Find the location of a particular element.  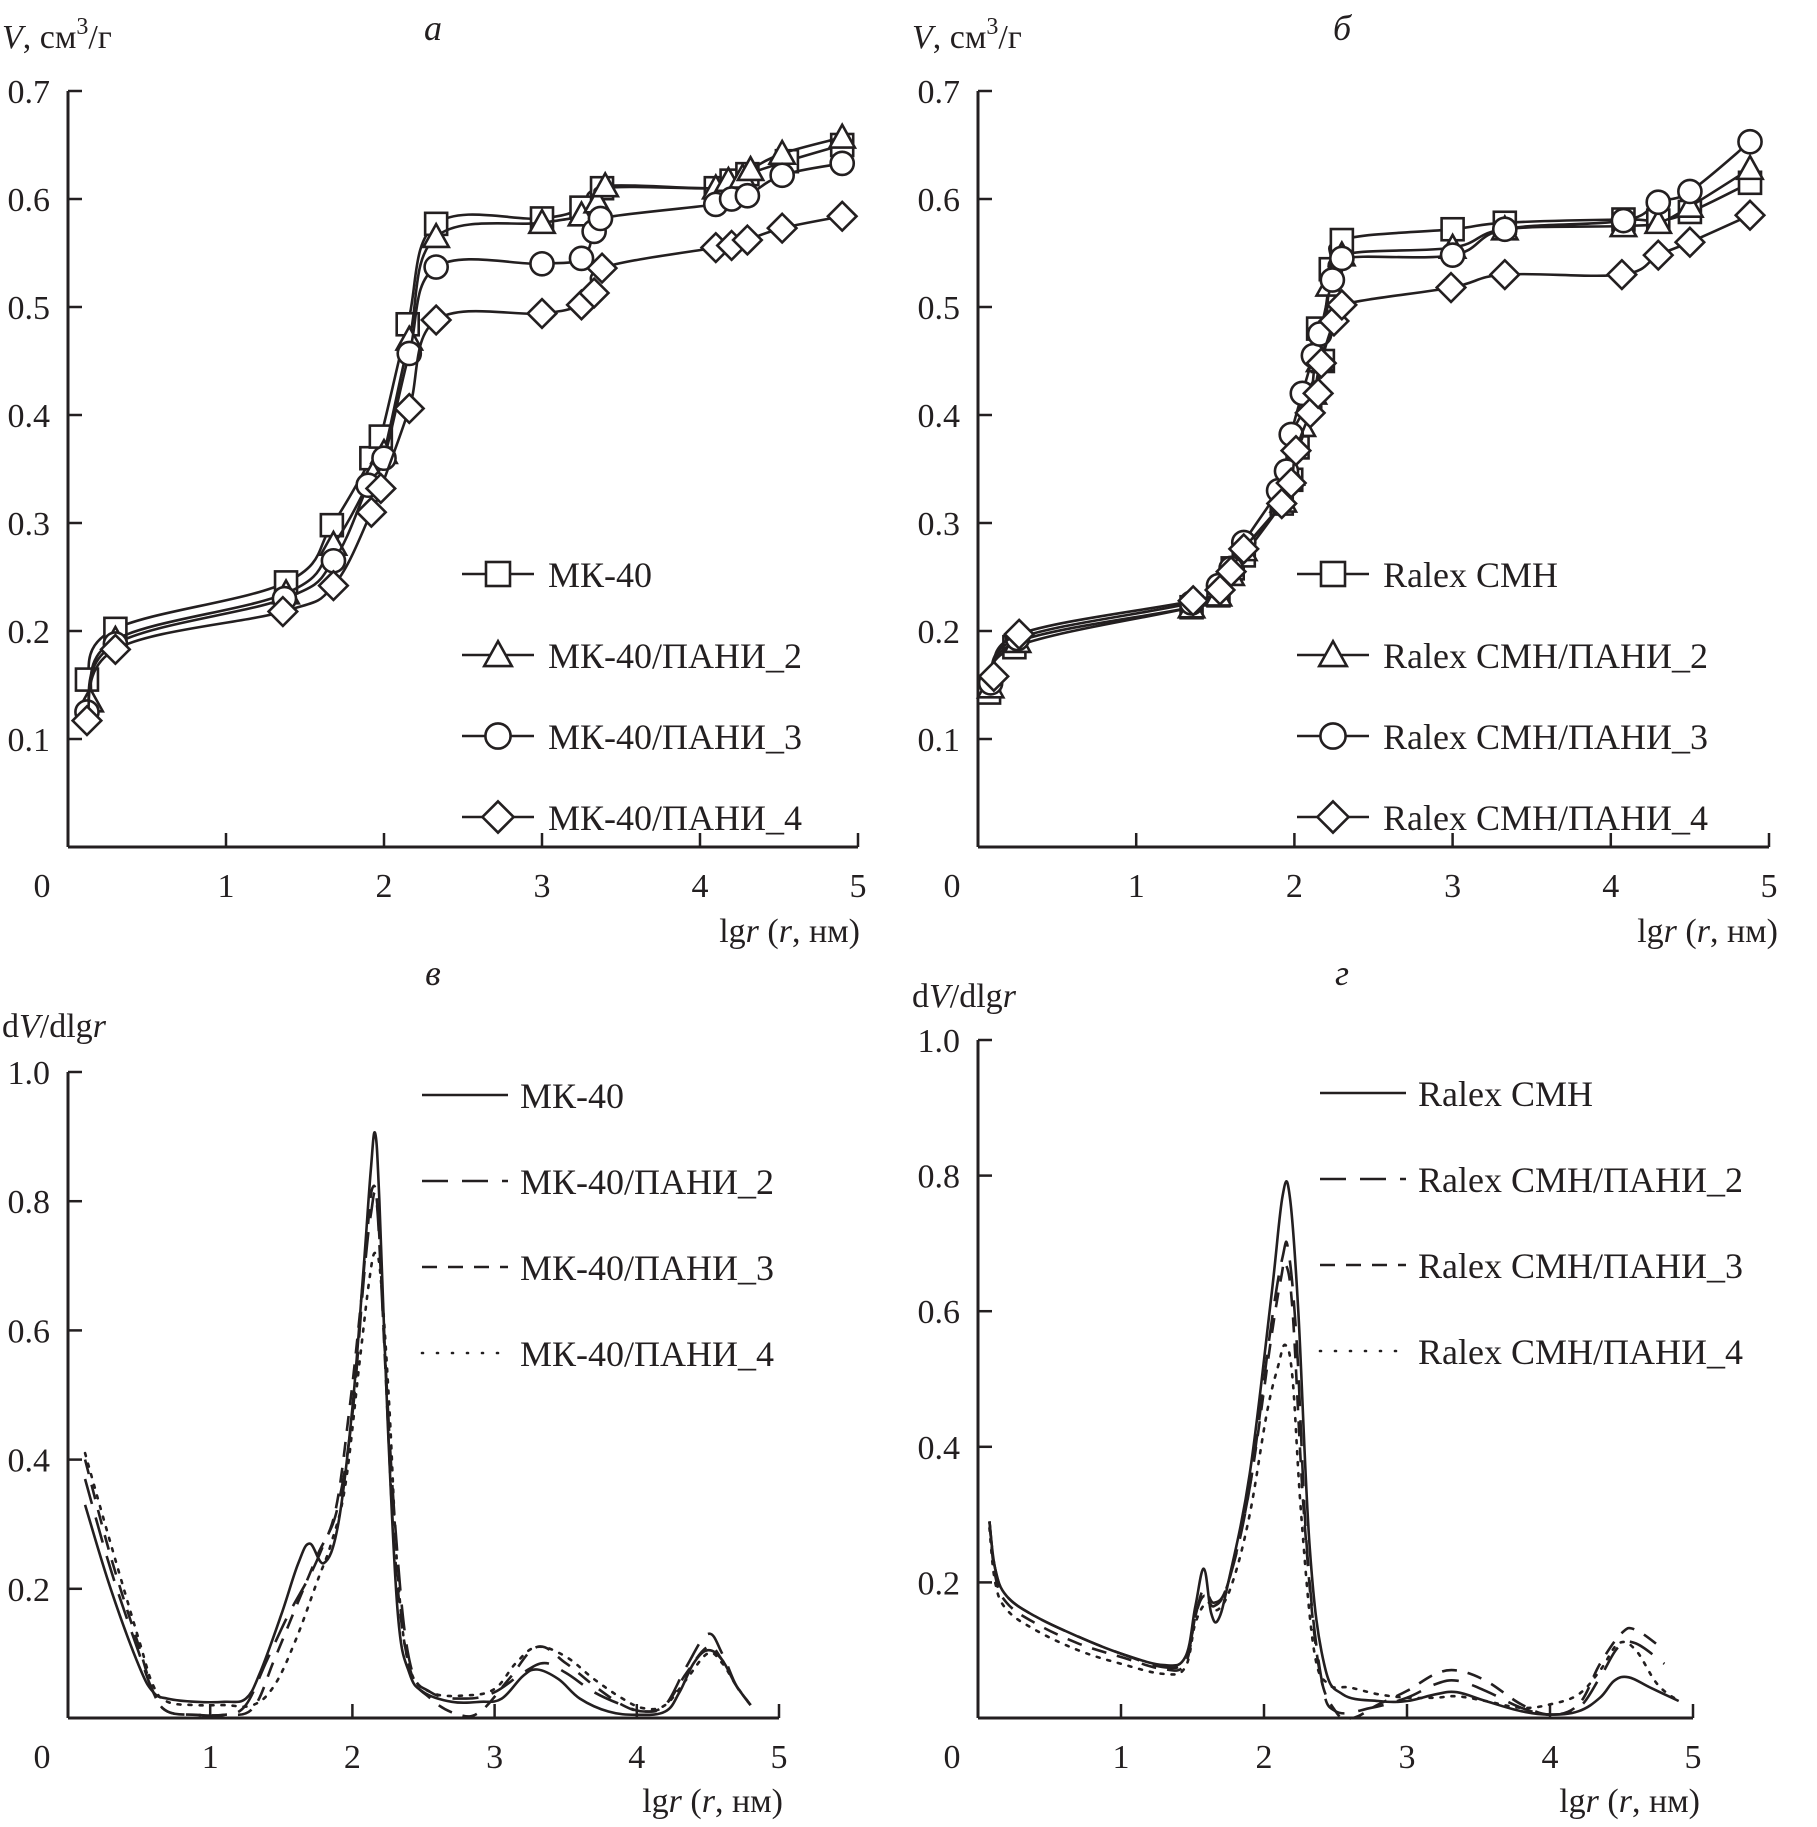

legend-label: МК-40/ПАНИ_2 is located at coordinates (675, 656).